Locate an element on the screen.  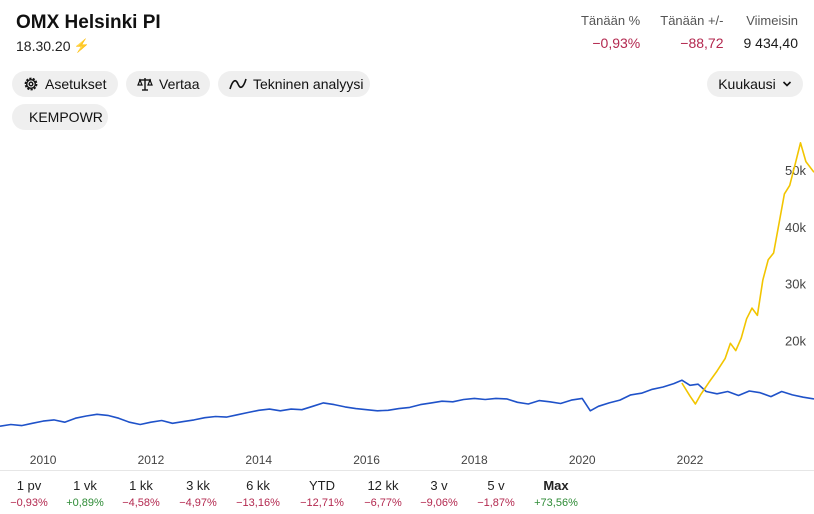
technical-analysis-button: Tekninen analyysi is located at coordinates (294, 84).